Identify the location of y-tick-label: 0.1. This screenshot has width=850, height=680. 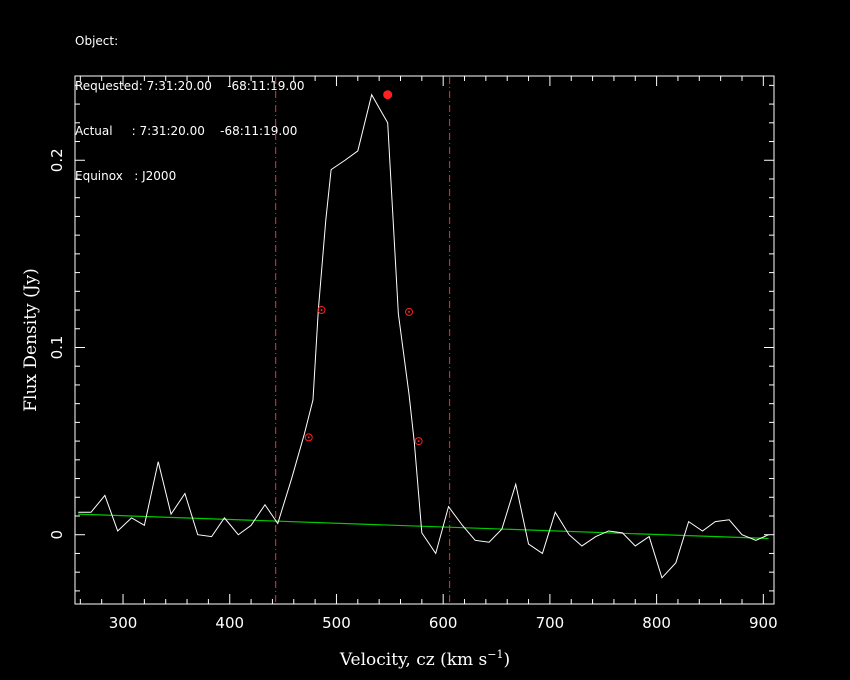
(57, 348).